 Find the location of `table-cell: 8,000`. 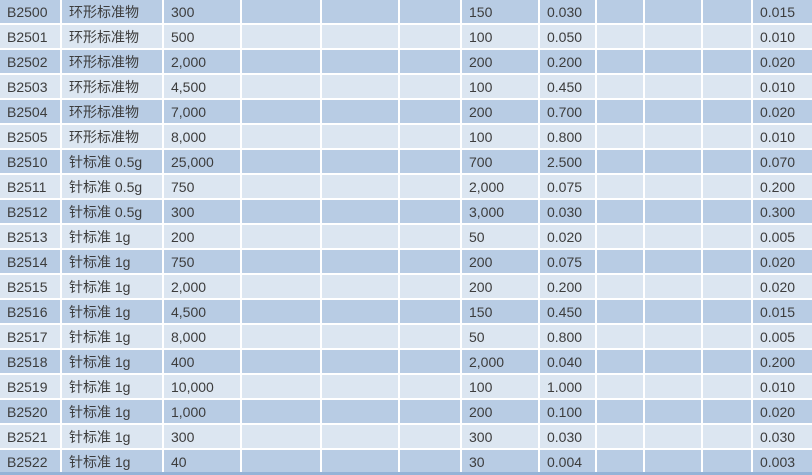

table-cell: 8,000 is located at coordinates (203, 137).